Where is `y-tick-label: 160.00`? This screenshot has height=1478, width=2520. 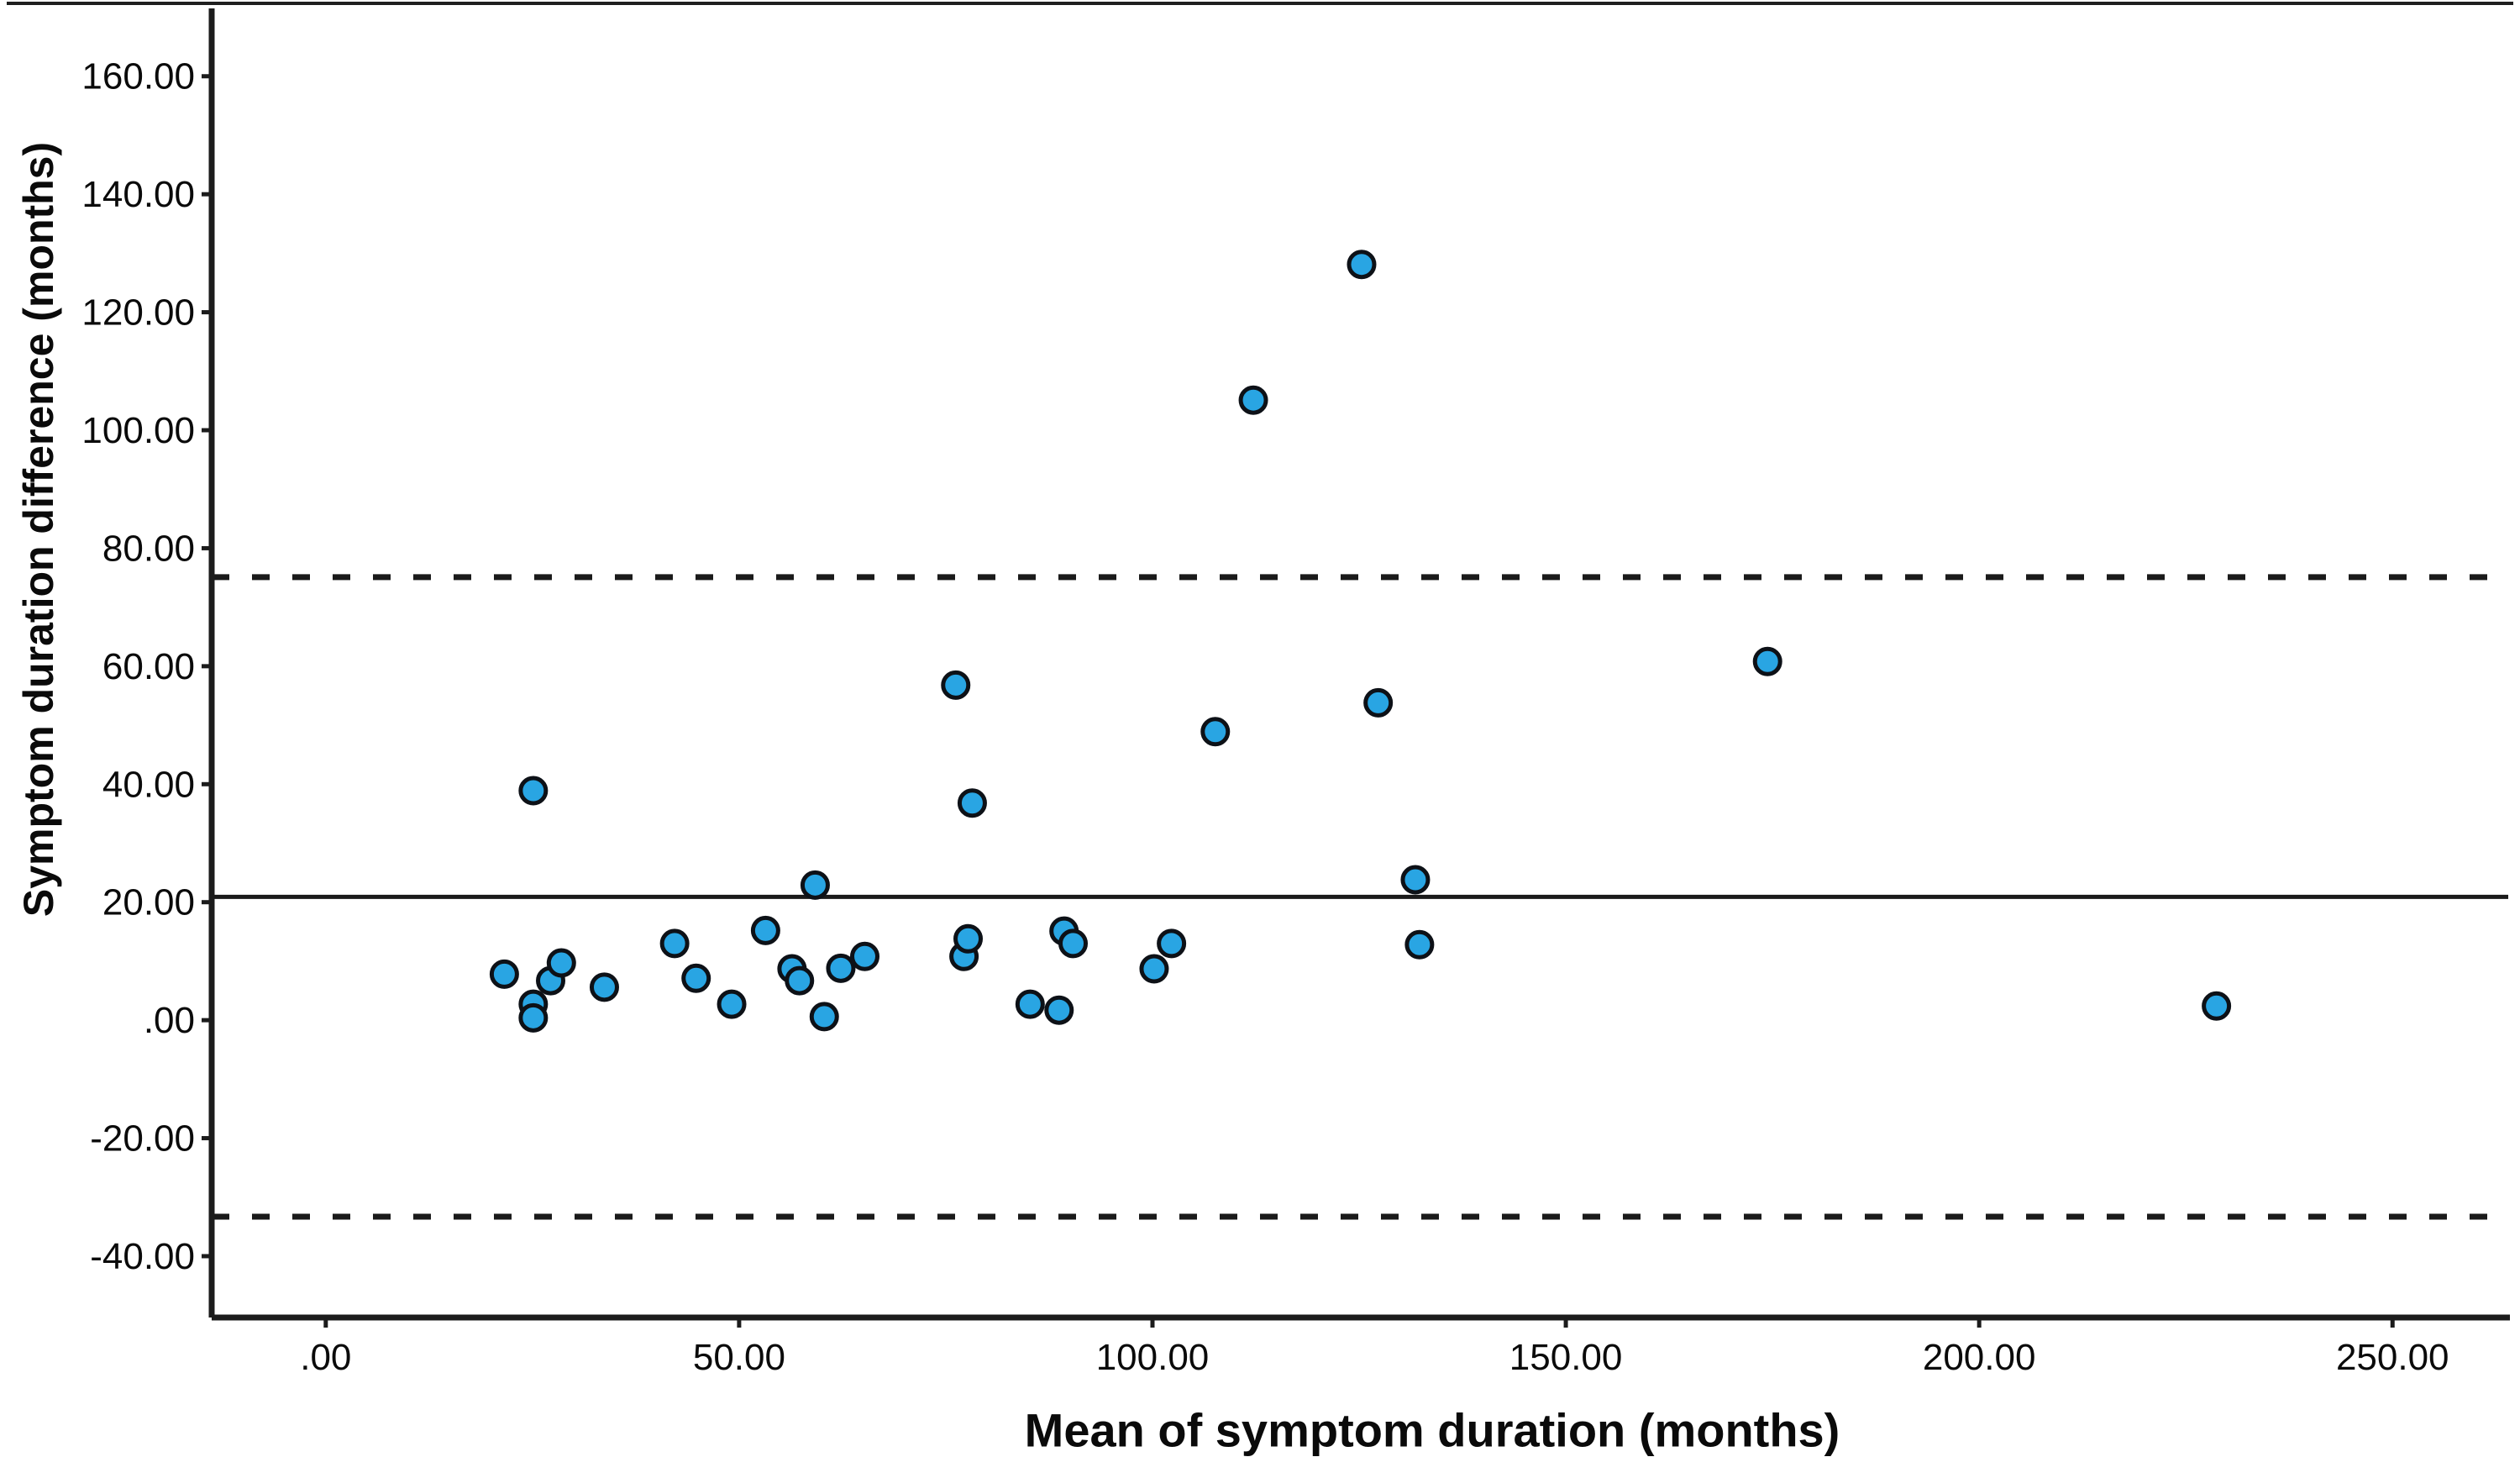
y-tick-label: 160.00 is located at coordinates (138, 77).